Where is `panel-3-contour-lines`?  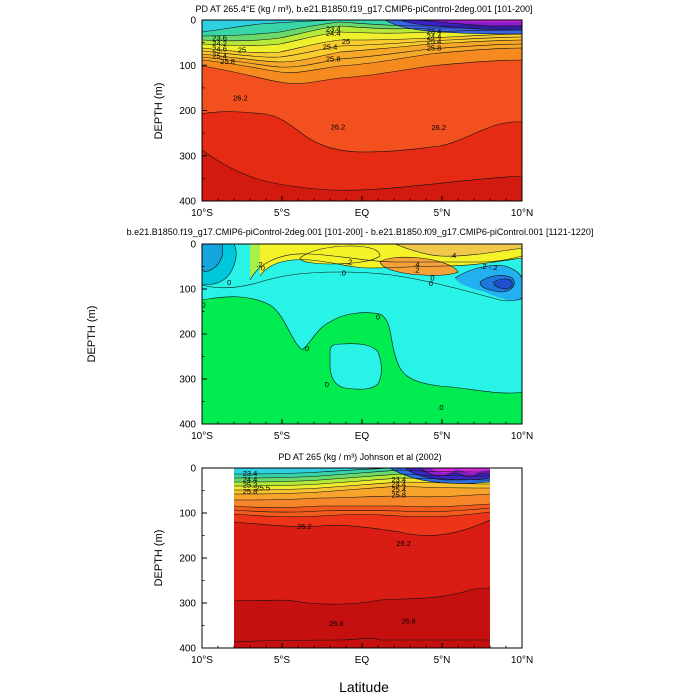 panel-3-contour-lines is located at coordinates (362, 555).